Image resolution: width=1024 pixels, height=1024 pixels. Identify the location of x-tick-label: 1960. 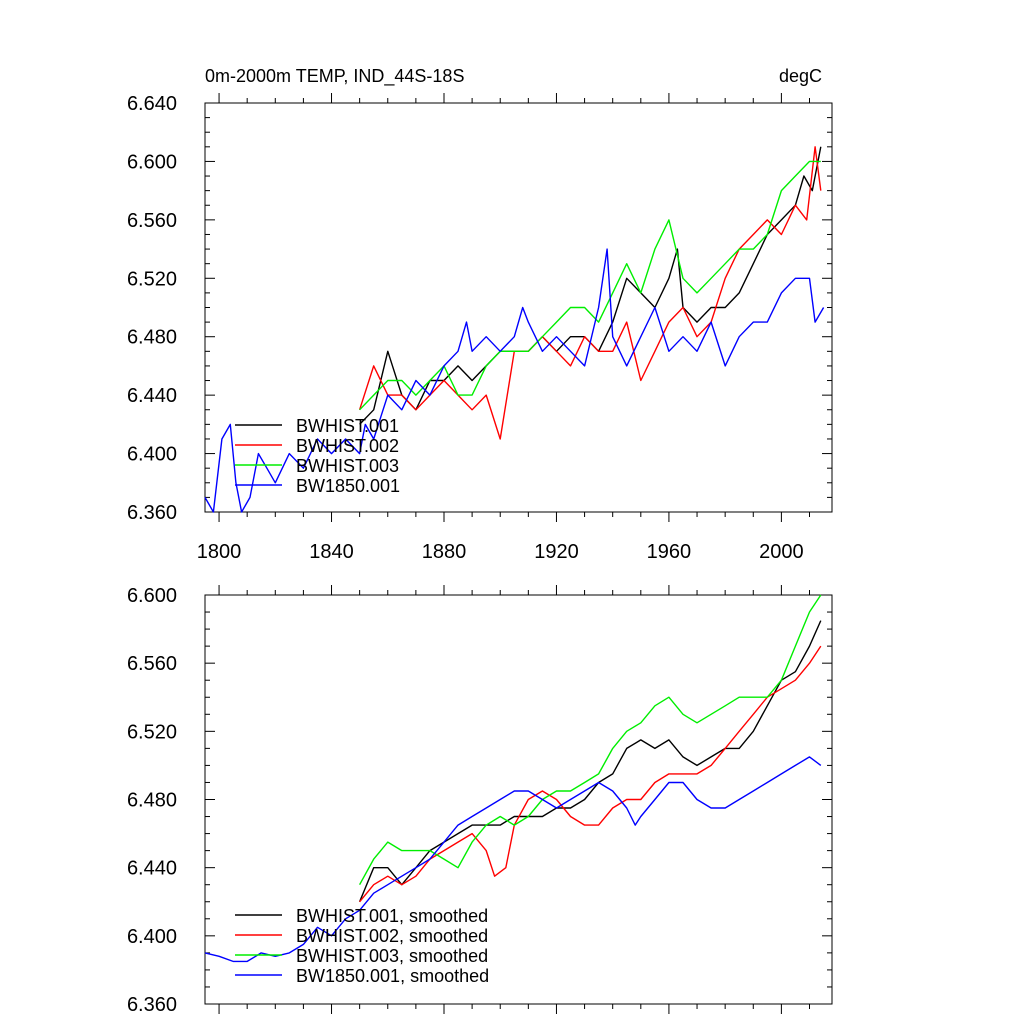
(669, 552).